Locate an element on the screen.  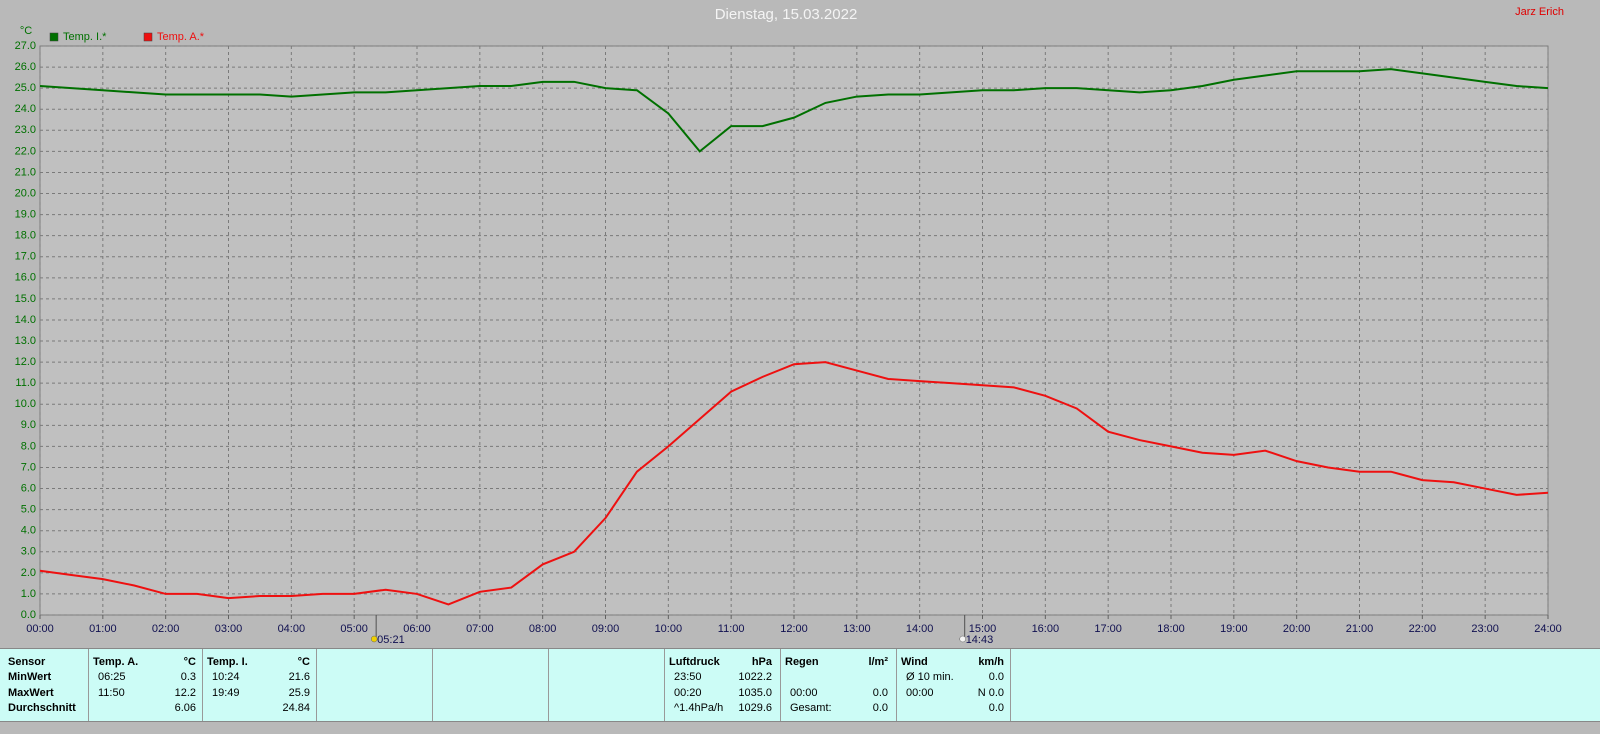
block-unit: l/m² is located at coordinates (878, 662).